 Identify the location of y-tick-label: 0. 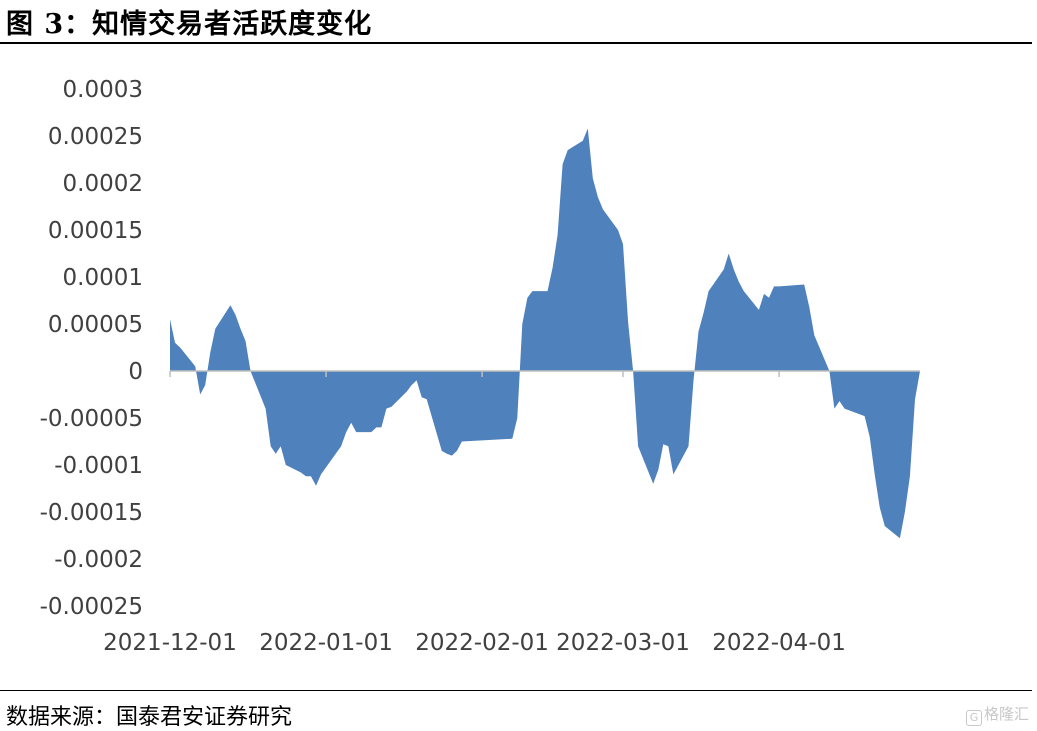
(135, 372).